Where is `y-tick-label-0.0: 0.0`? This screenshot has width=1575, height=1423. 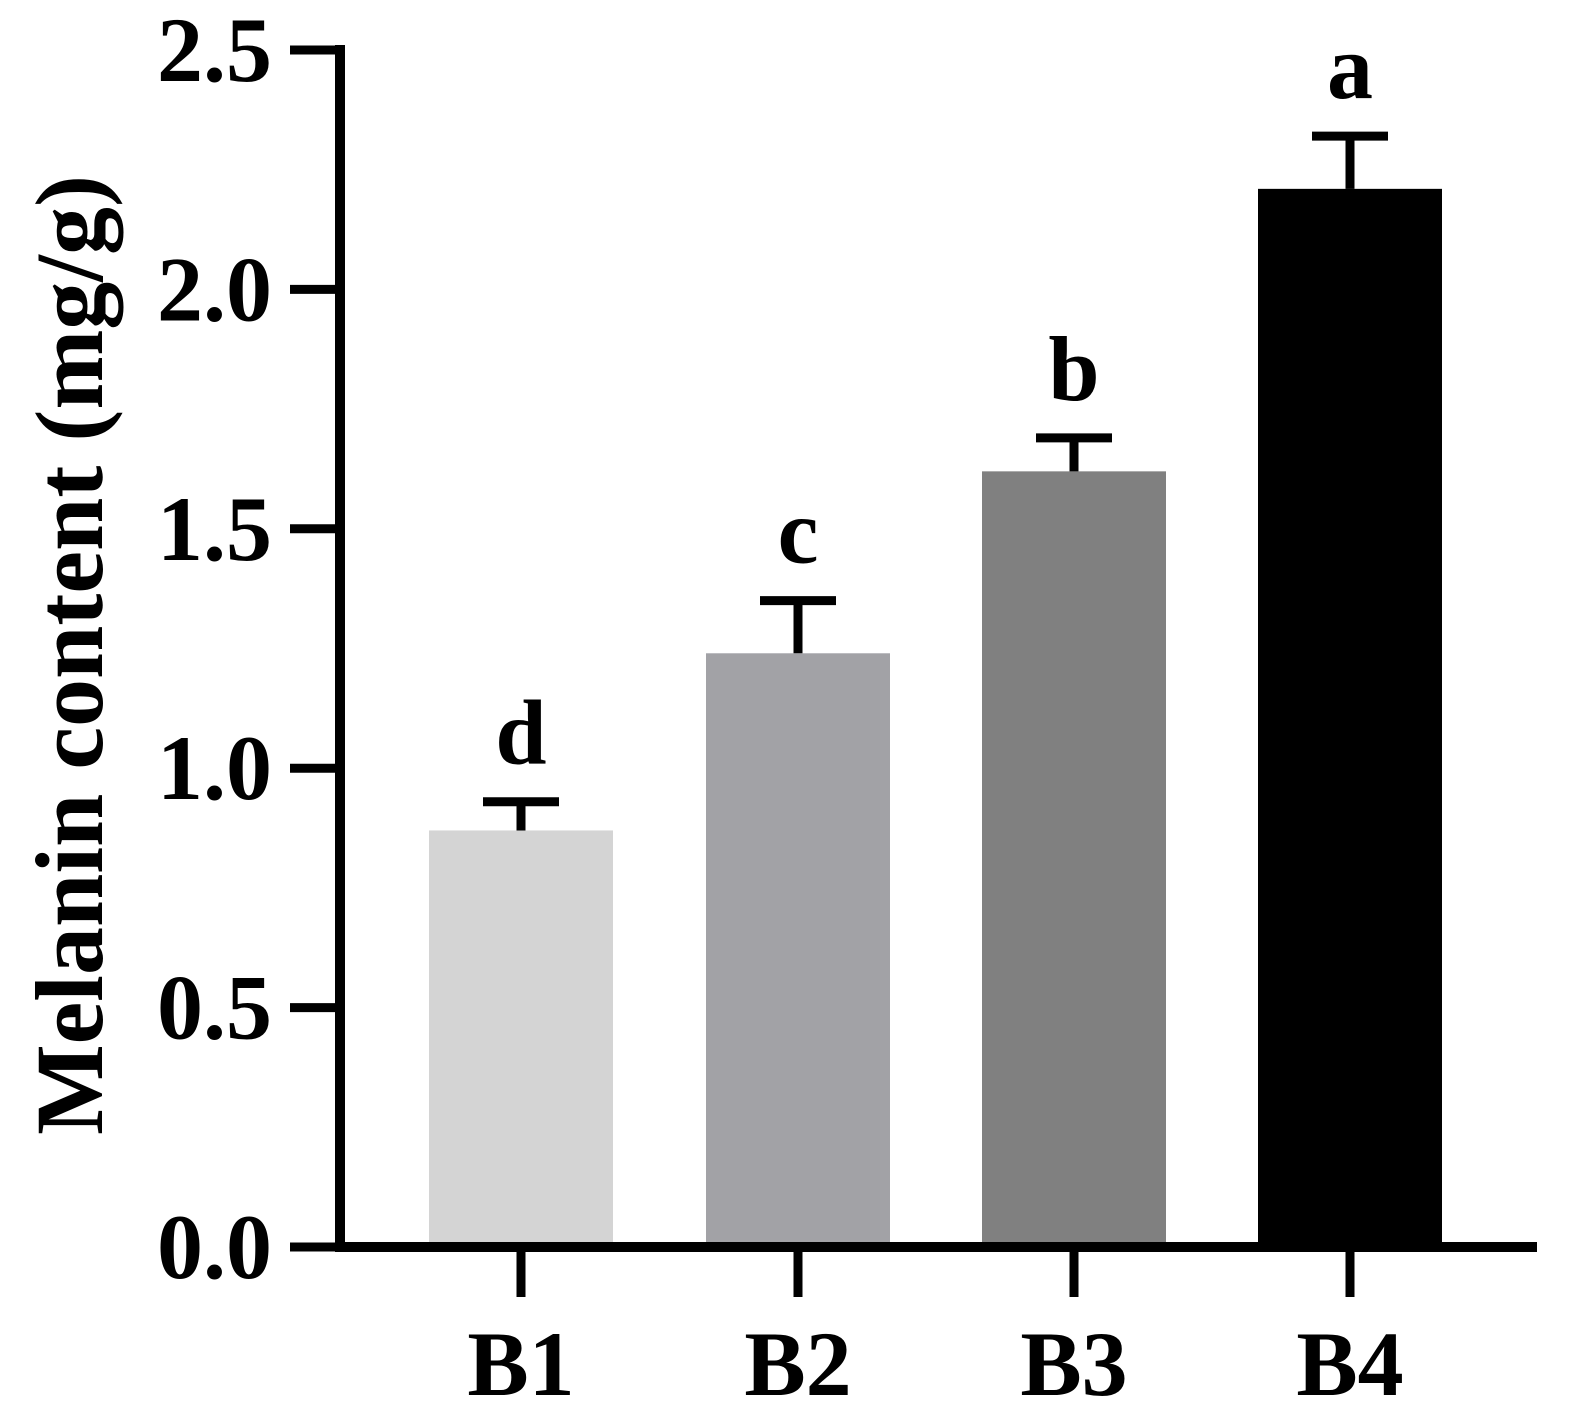 y-tick-label-0.0: 0.0 is located at coordinates (214, 1247).